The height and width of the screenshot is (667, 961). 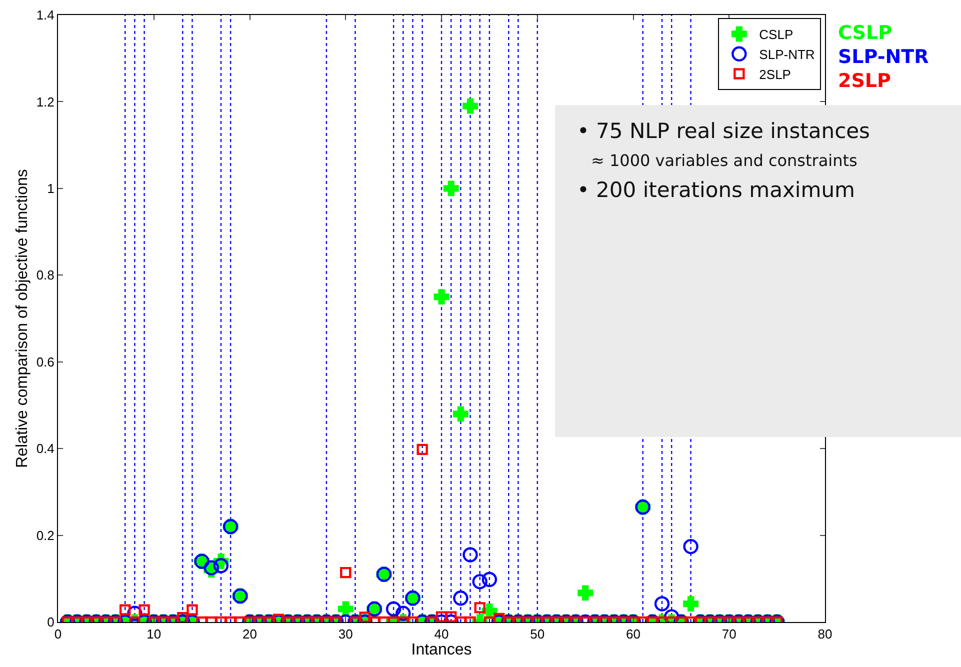 I want to click on text: SLP-NTR, so click(x=883, y=57).